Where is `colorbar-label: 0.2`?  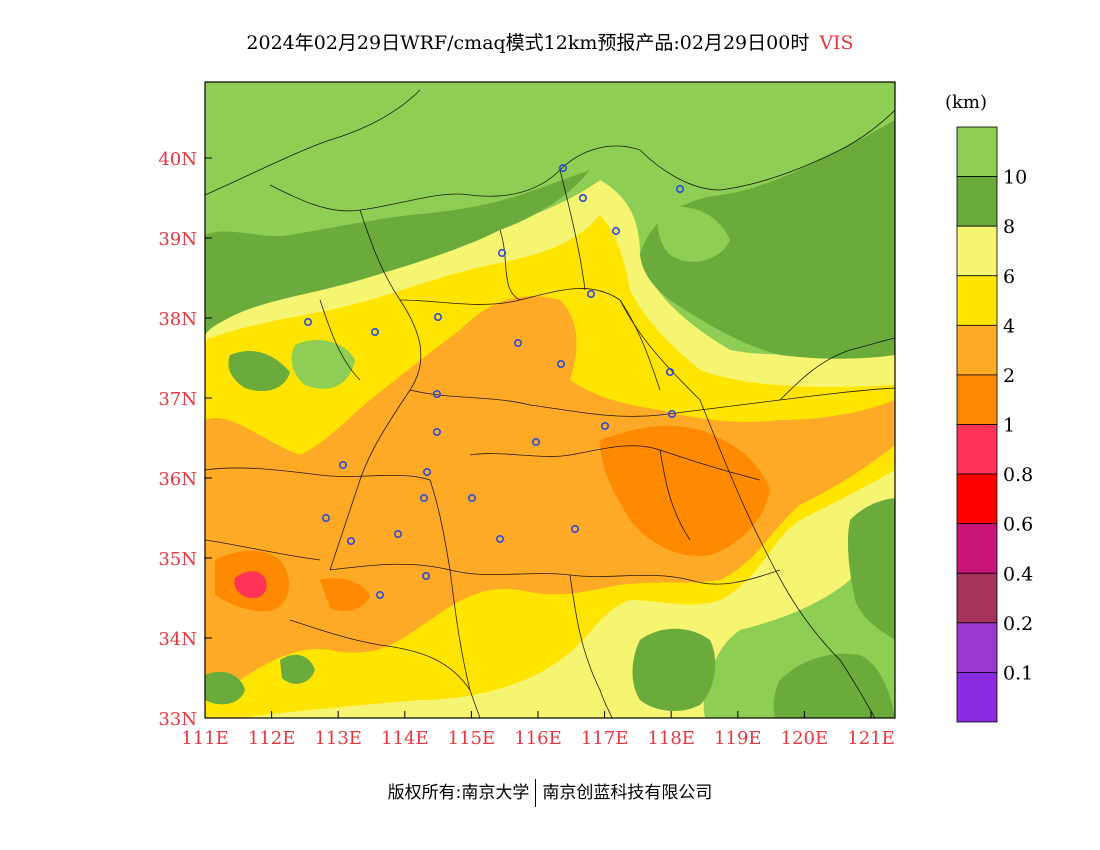
colorbar-label: 0.2 is located at coordinates (1018, 624).